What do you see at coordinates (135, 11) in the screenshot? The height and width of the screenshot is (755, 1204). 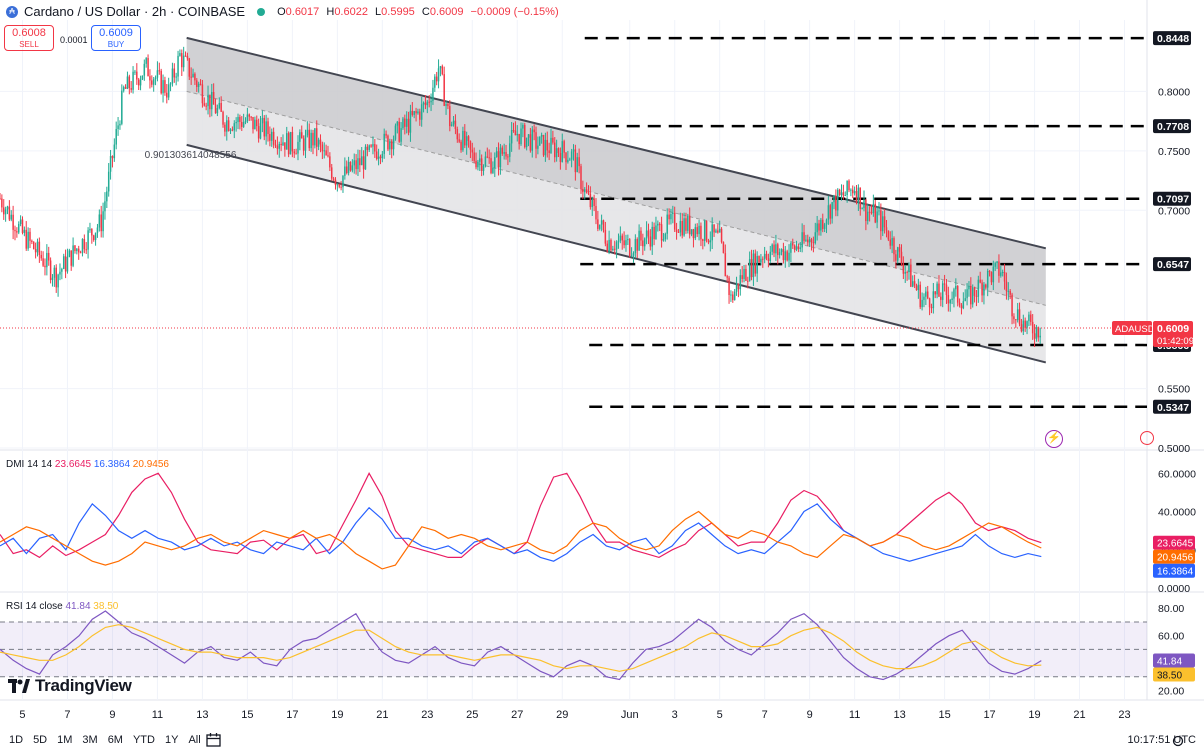 I see `symbol-title: Cardano / US Dollar · 2h · COINBASE` at bounding box center [135, 11].